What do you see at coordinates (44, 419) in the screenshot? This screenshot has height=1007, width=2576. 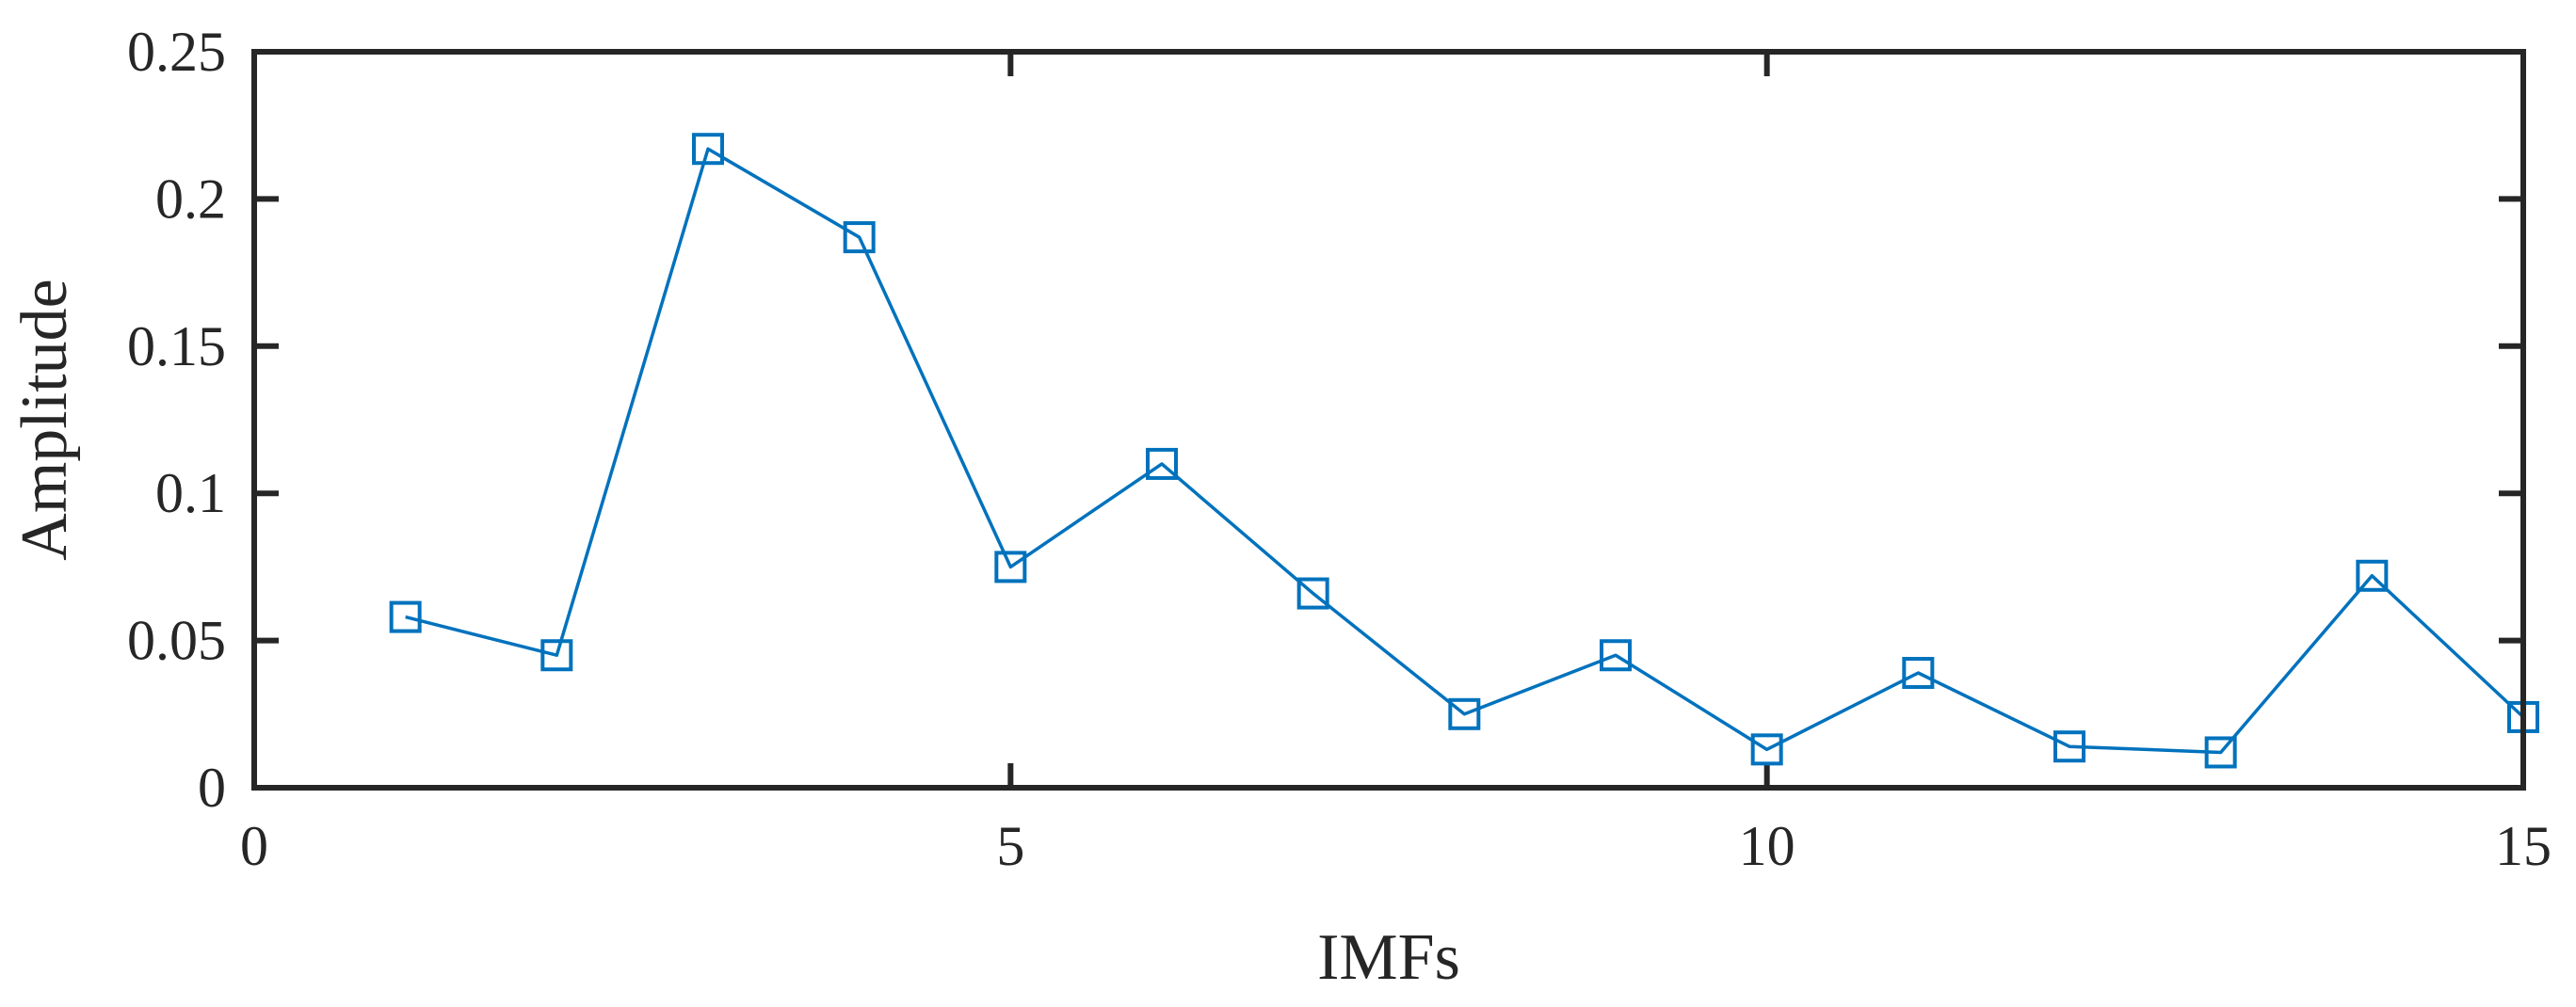 I see `y-axis-label: Amplitude` at bounding box center [44, 419].